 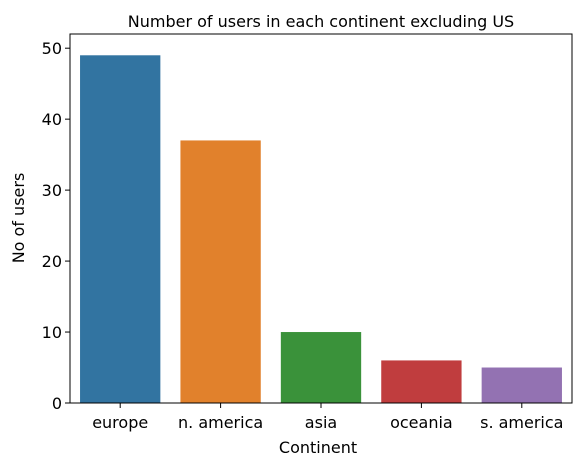 I want to click on x-tick-label: europe, so click(x=120, y=422).